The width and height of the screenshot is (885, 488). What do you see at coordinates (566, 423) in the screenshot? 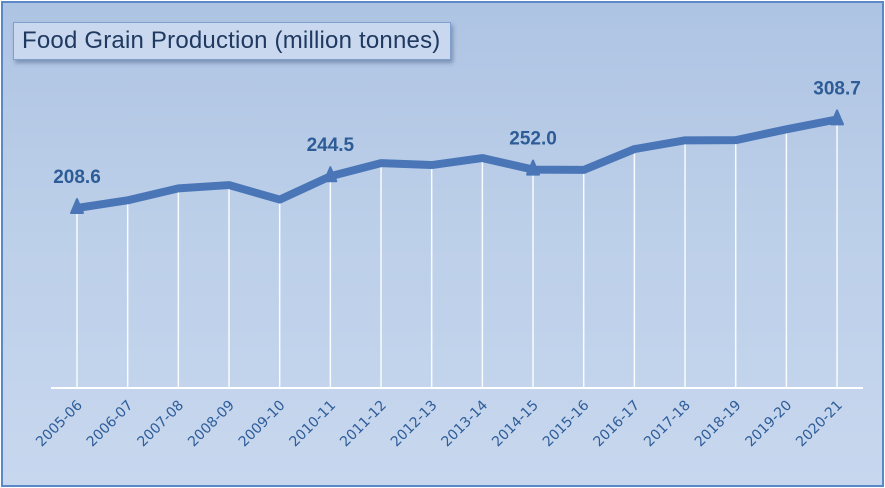
I see `x-tick-label: 2015-16` at bounding box center [566, 423].